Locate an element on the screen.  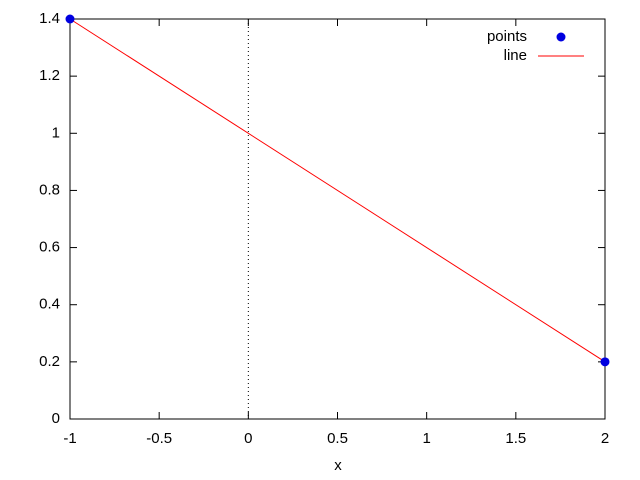
y-tick-label: 0.4 is located at coordinates (49, 304).